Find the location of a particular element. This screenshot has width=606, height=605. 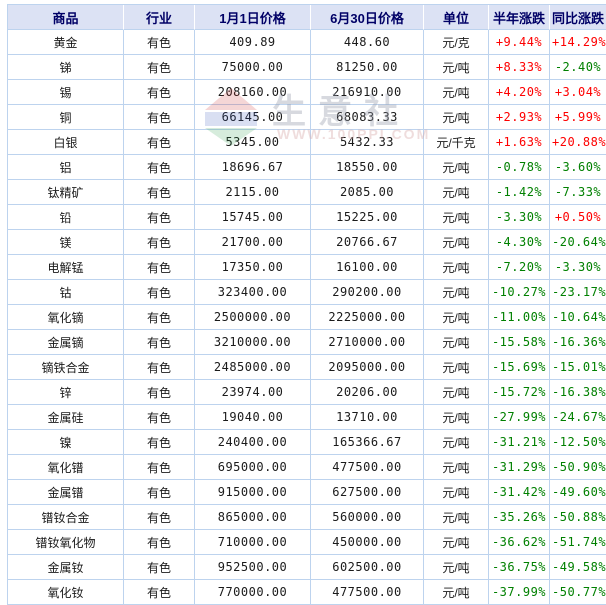

yoy-change-cell: -24.67% is located at coordinates (578, 417).